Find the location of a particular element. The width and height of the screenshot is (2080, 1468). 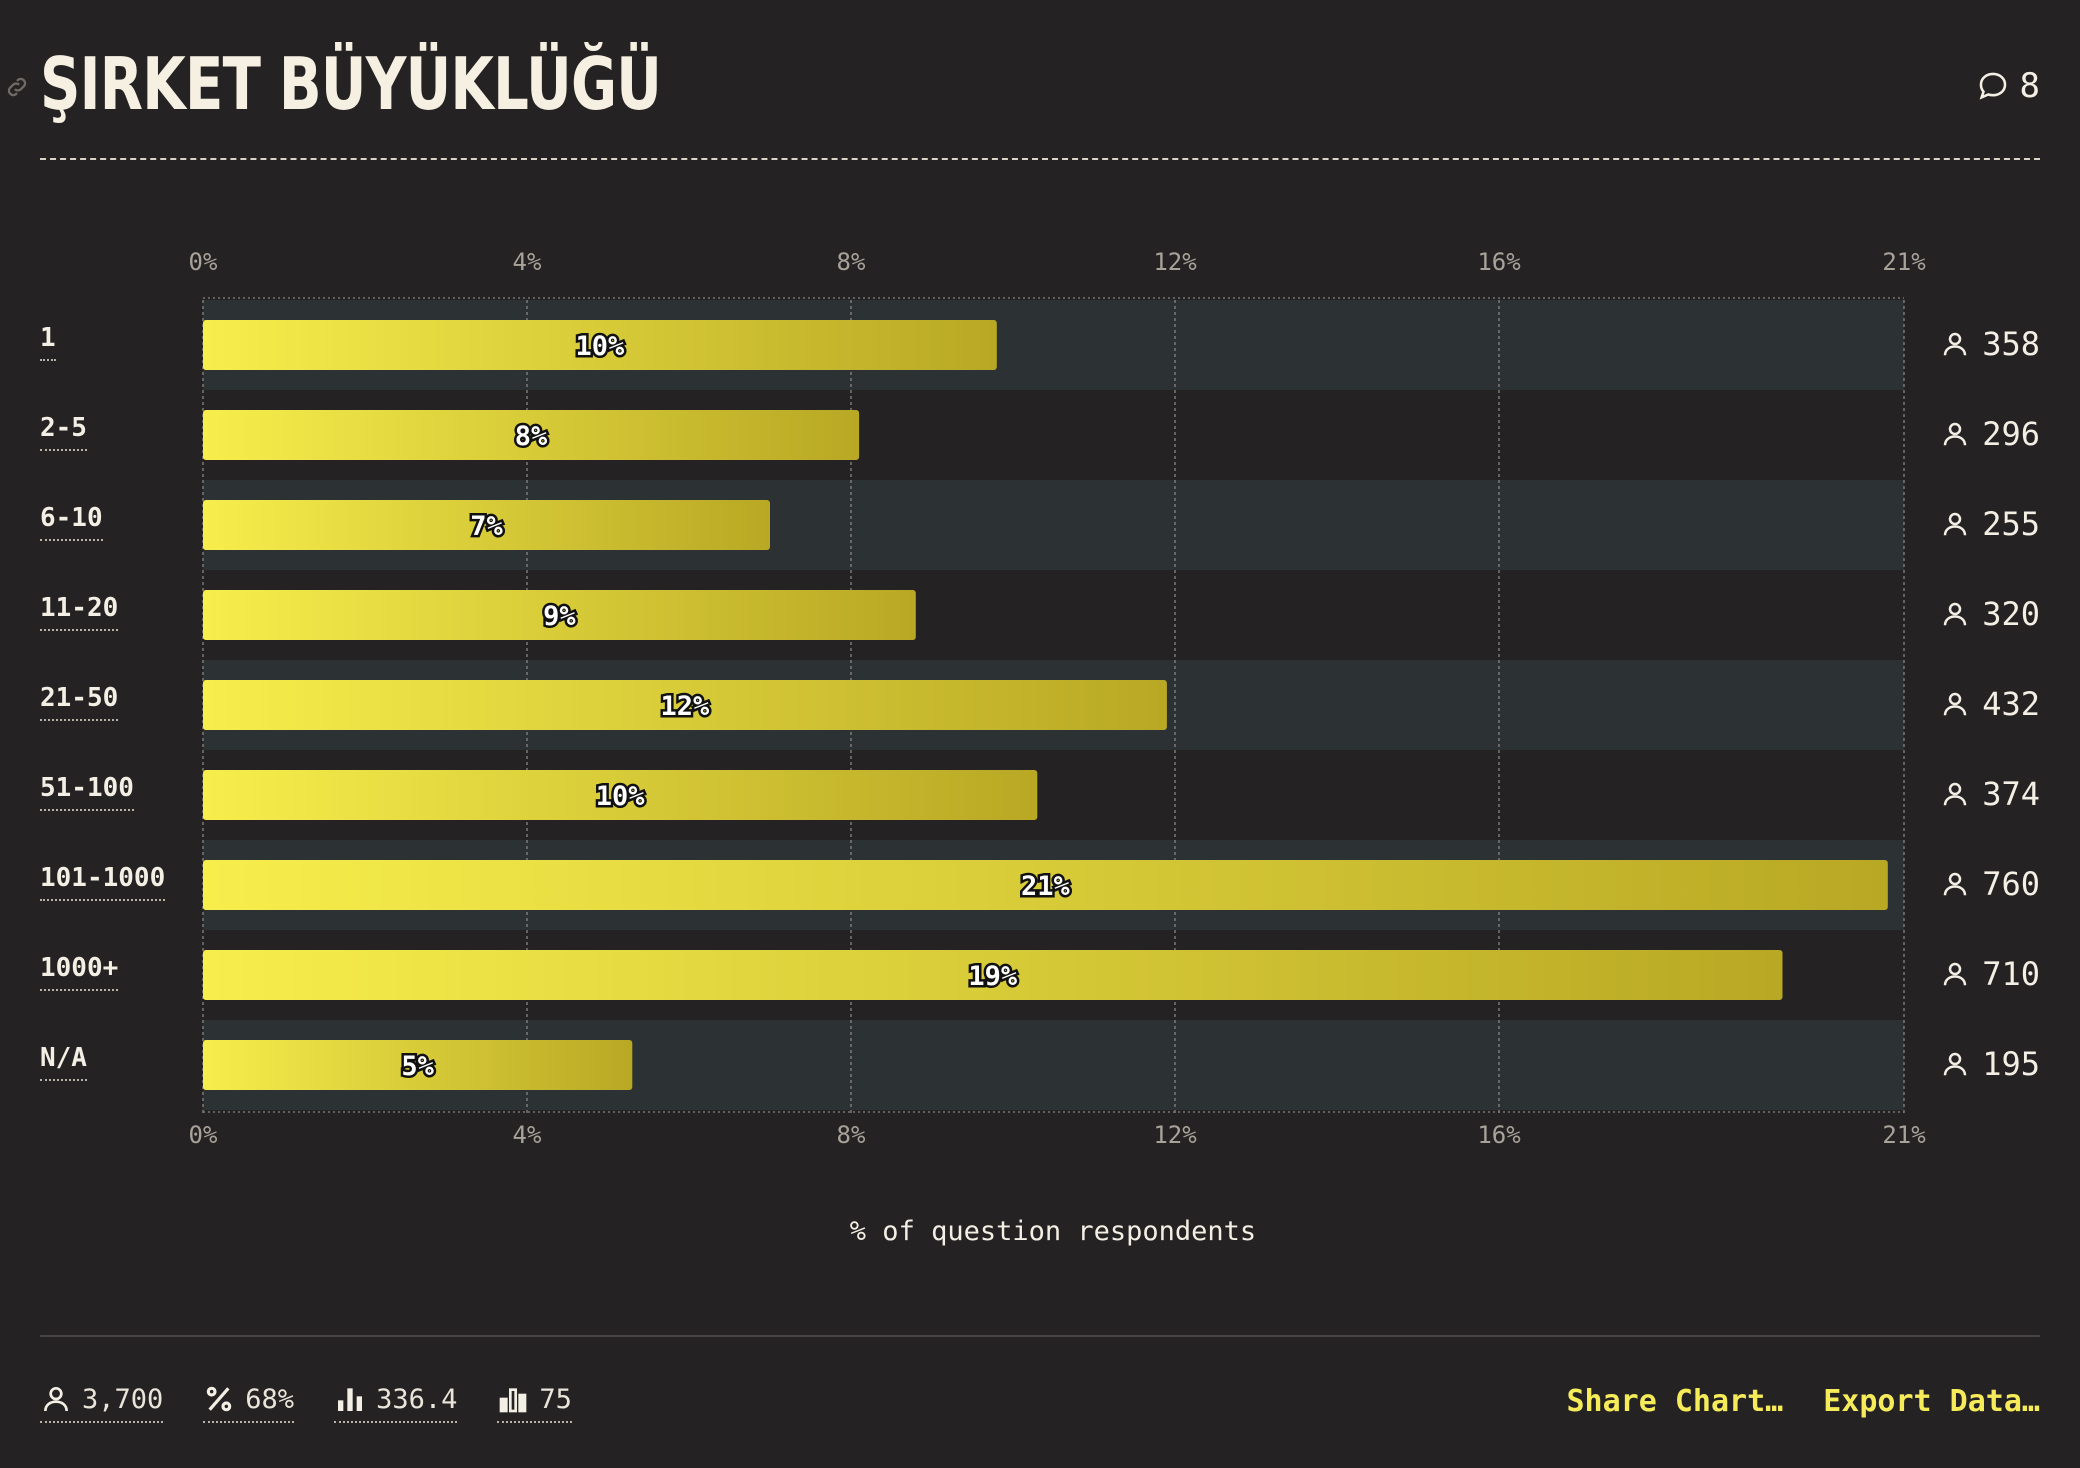

stat-value: 68% is located at coordinates (270, 1399).